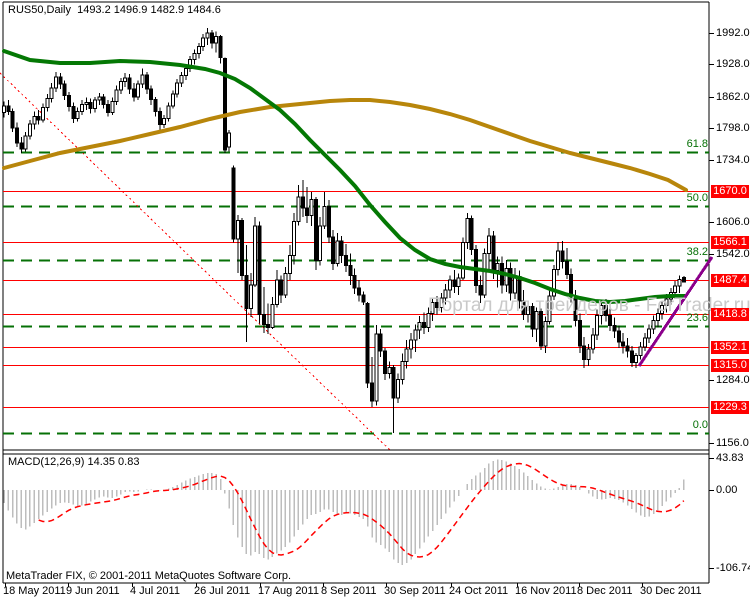 The image size is (750, 600). What do you see at coordinates (733, 567) in the screenshot?
I see `macd-axis-label: -106.74` at bounding box center [733, 567].